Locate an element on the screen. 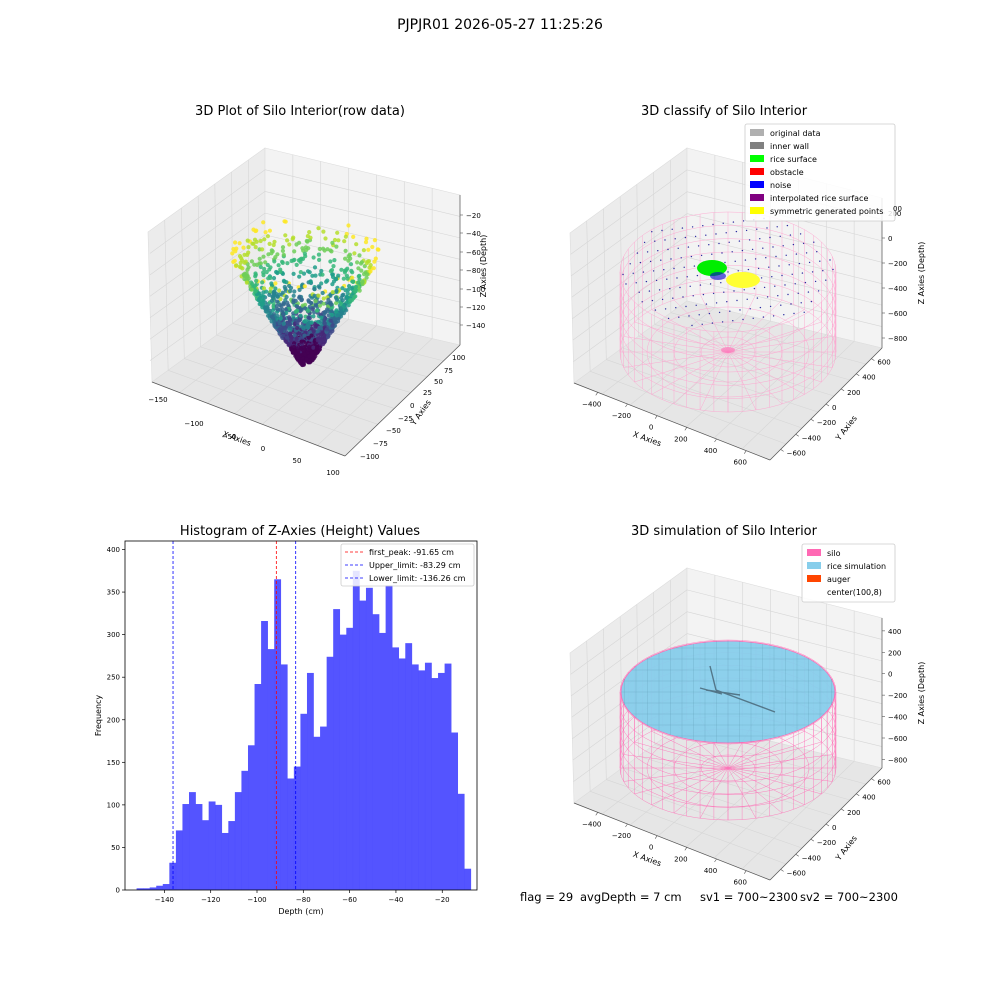 The image size is (1000, 1000). plot3-y-axis-label: Frequency is located at coordinates (98, 716).